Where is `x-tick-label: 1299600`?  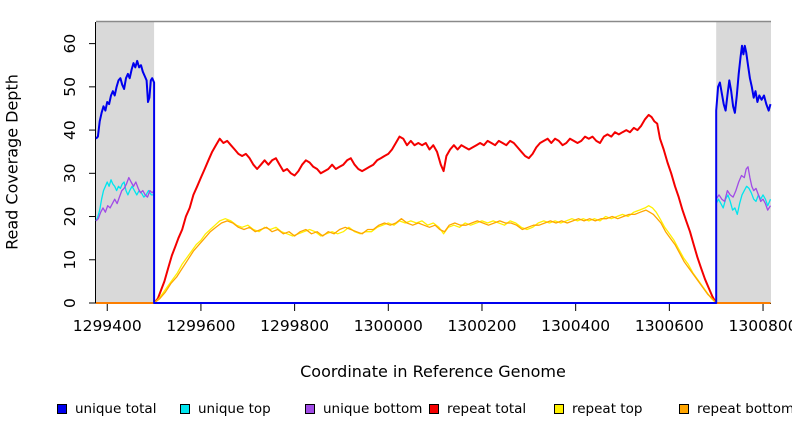
x-tick-label: 1299600 is located at coordinates (200, 326).